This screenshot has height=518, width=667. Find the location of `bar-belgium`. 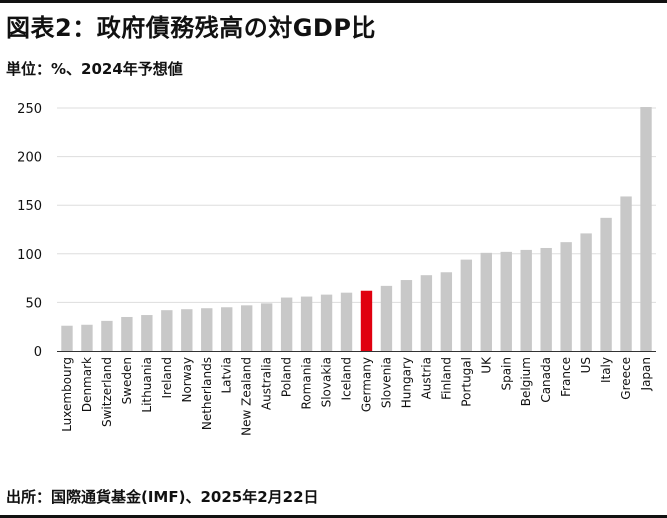

bar-belgium is located at coordinates (526, 300).